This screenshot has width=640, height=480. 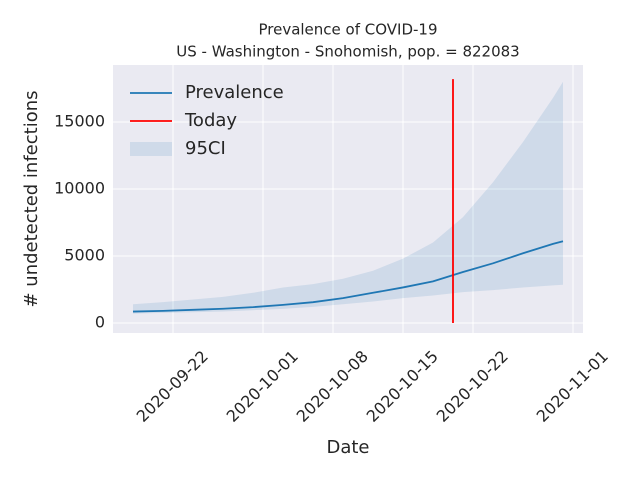 What do you see at coordinates (348, 276) in the screenshot?
I see `series-line` at bounding box center [348, 276].